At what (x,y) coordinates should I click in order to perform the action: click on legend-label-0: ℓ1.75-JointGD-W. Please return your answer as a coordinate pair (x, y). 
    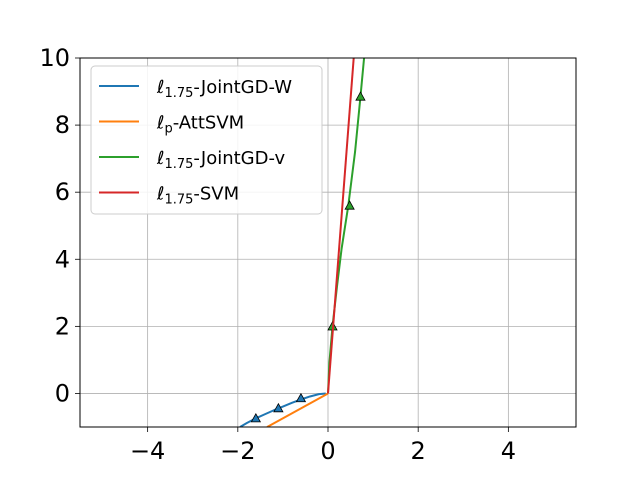
    Looking at the image, I should click on (224, 89).